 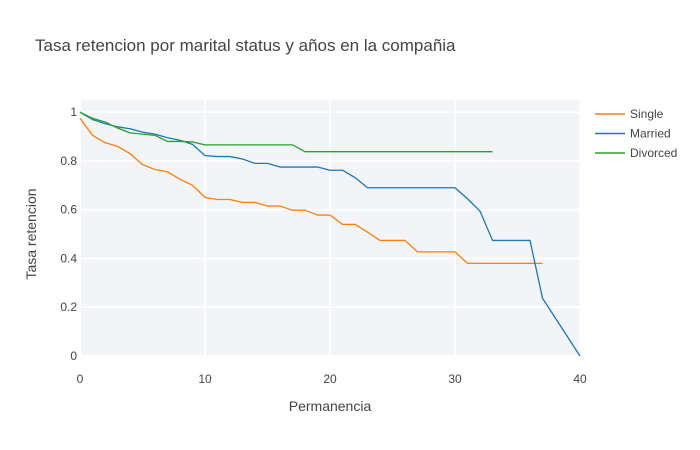 I want to click on legend-label-single: Single, so click(x=647, y=114).